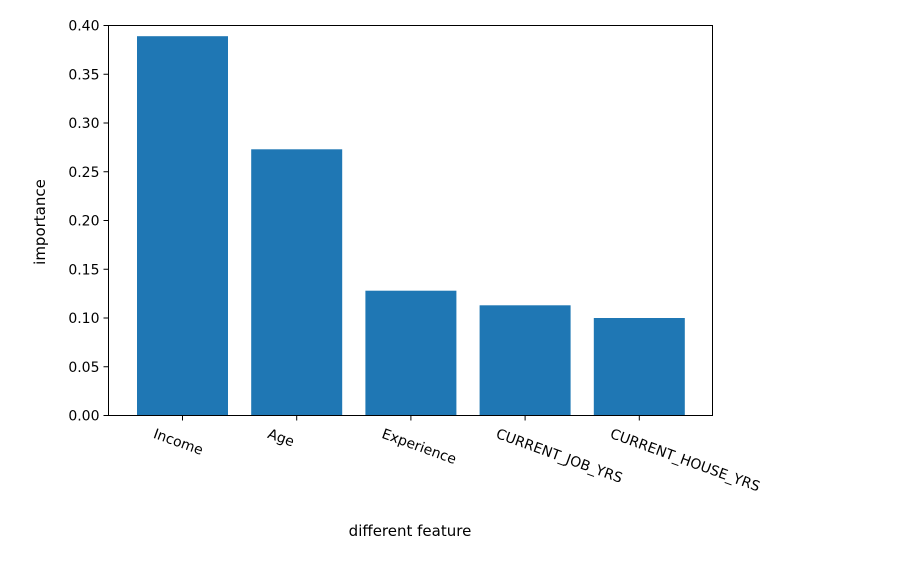 The width and height of the screenshot is (923, 561). I want to click on x-tick-label: CURRENT_HOUSE_YRS, so click(685, 460).